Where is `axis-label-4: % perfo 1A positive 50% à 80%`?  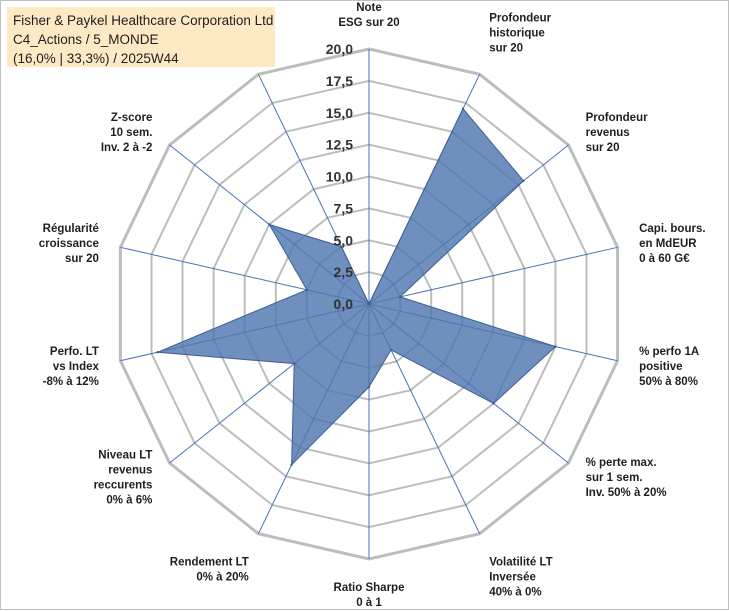
axis-label-4: % perfo 1A positive 50% à 80% is located at coordinates (669, 367).